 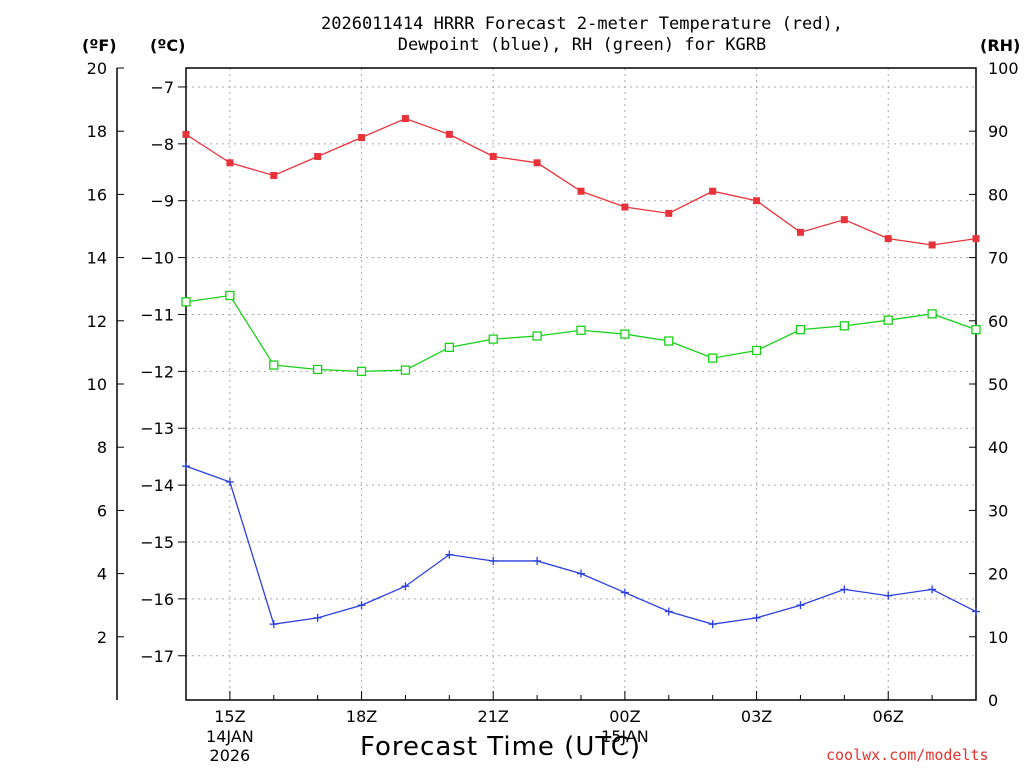 What do you see at coordinates (625, 736) in the screenshot?
I see `x-date-label: 15JAN` at bounding box center [625, 736].